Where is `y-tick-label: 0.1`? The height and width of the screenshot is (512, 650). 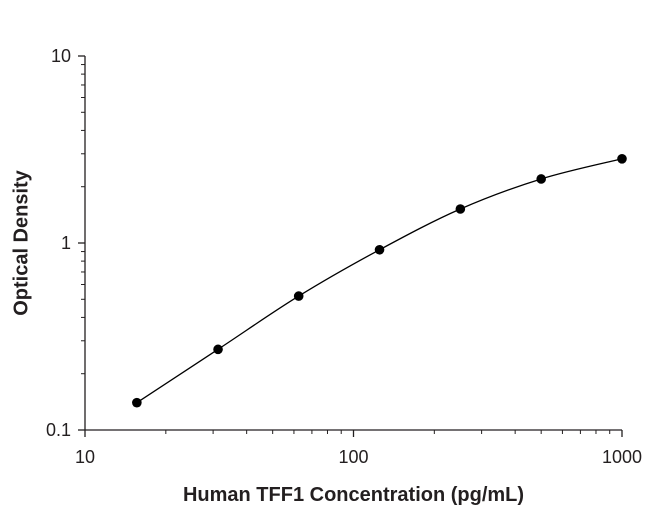
y-tick-label: 0.1 is located at coordinates (58, 430).